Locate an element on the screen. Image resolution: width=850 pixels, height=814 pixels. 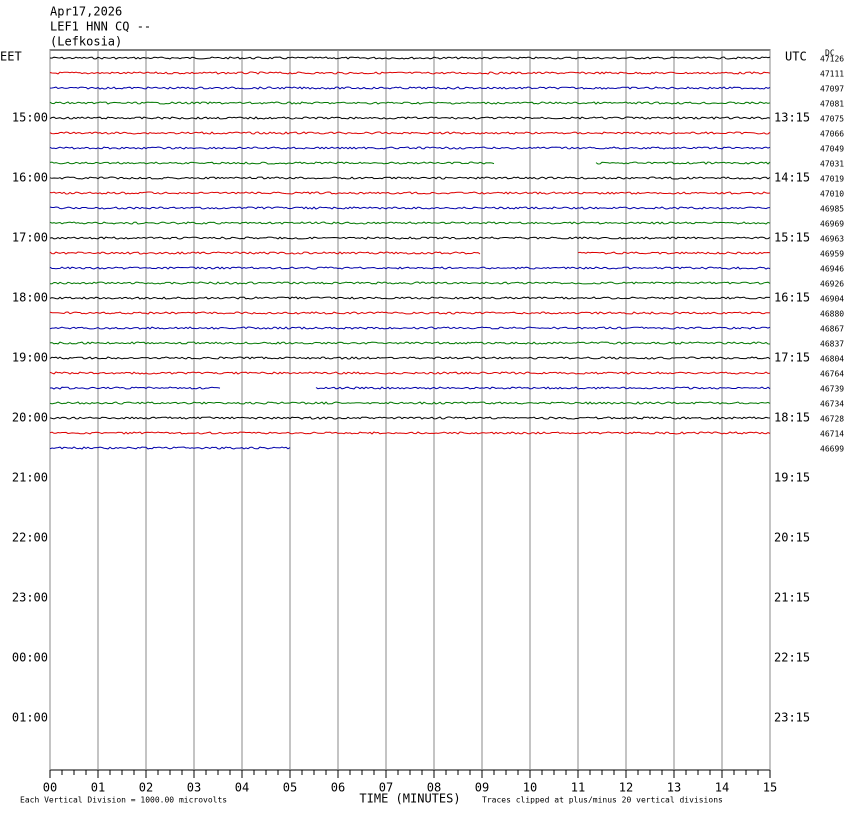
right-hour-label: 22:15 is located at coordinates (792, 658).